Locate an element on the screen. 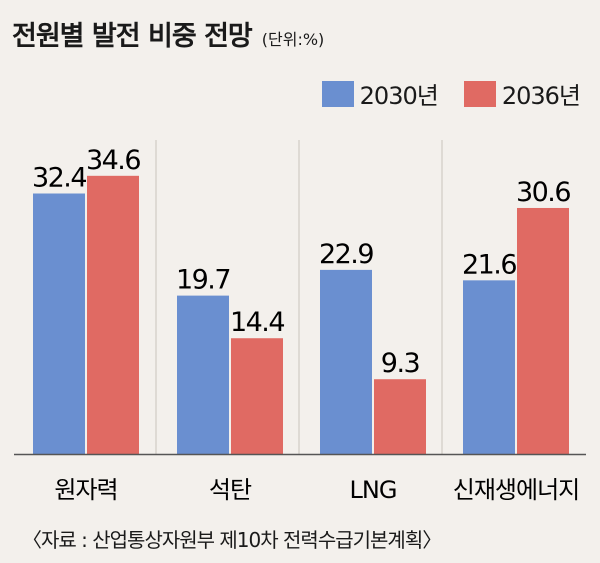 The image size is (600, 563). value-label-1-2030년: 32.4 is located at coordinates (59, 178).